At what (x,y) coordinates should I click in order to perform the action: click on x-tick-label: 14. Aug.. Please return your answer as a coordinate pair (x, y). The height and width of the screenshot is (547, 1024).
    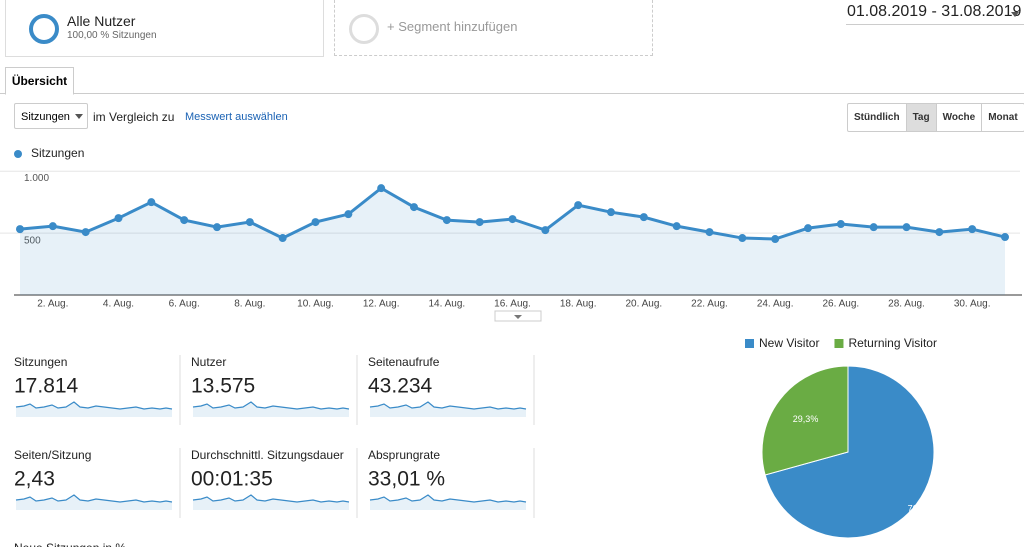
    Looking at the image, I should click on (446, 304).